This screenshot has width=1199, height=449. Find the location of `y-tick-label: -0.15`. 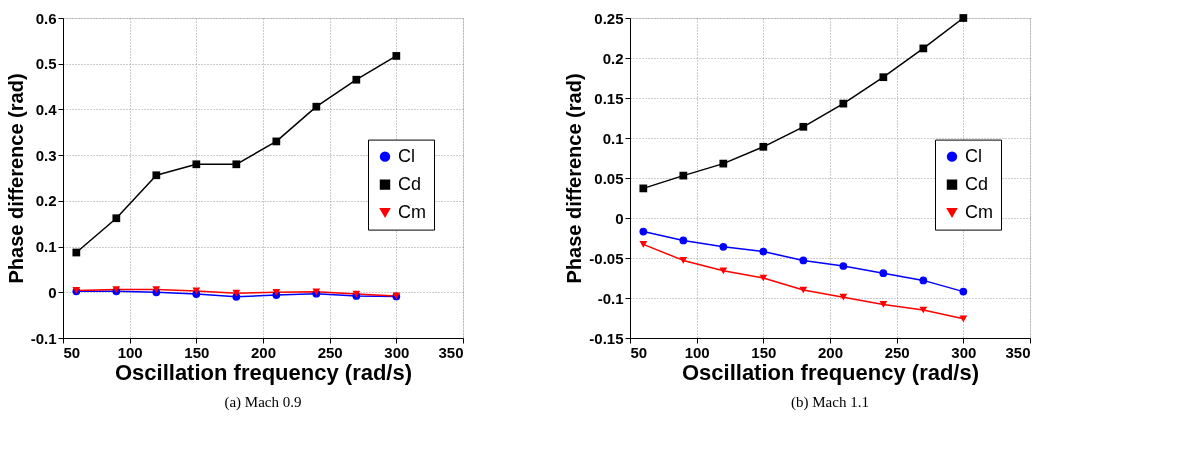

y-tick-label: -0.15 is located at coordinates (606, 338).